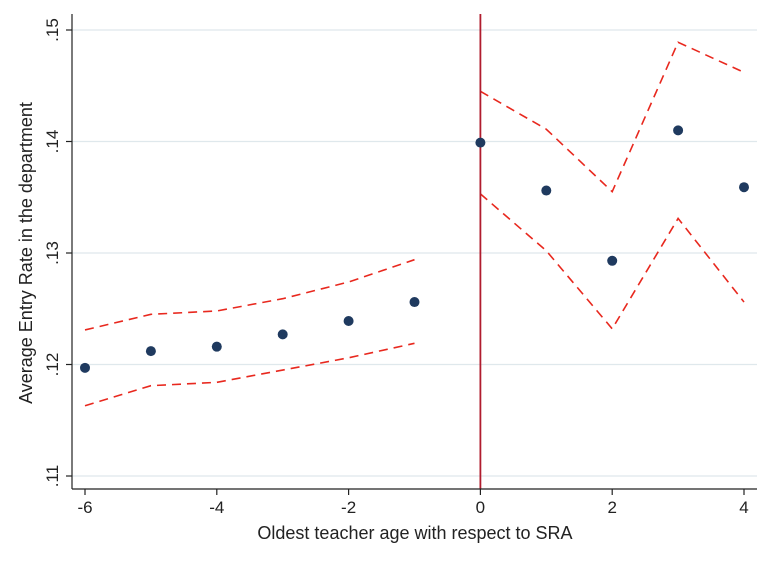 This screenshot has height=561, width=771. What do you see at coordinates (52, 253) in the screenshot?
I see `y-tick-label-2: .13` at bounding box center [52, 253].